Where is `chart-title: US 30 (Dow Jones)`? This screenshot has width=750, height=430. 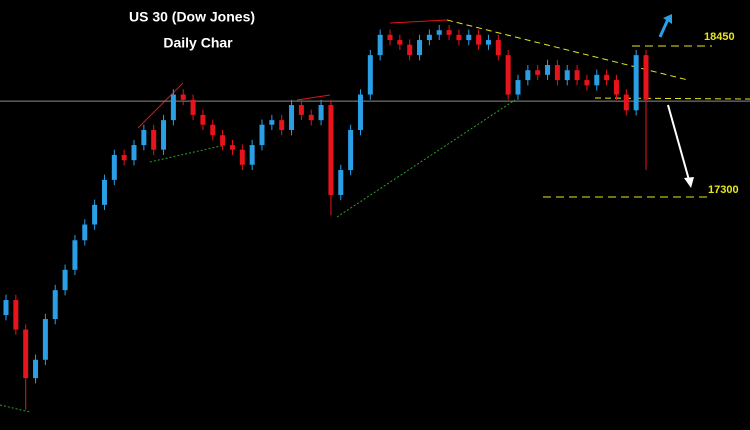 chart-title: US 30 (Dow Jones) is located at coordinates (192, 17).